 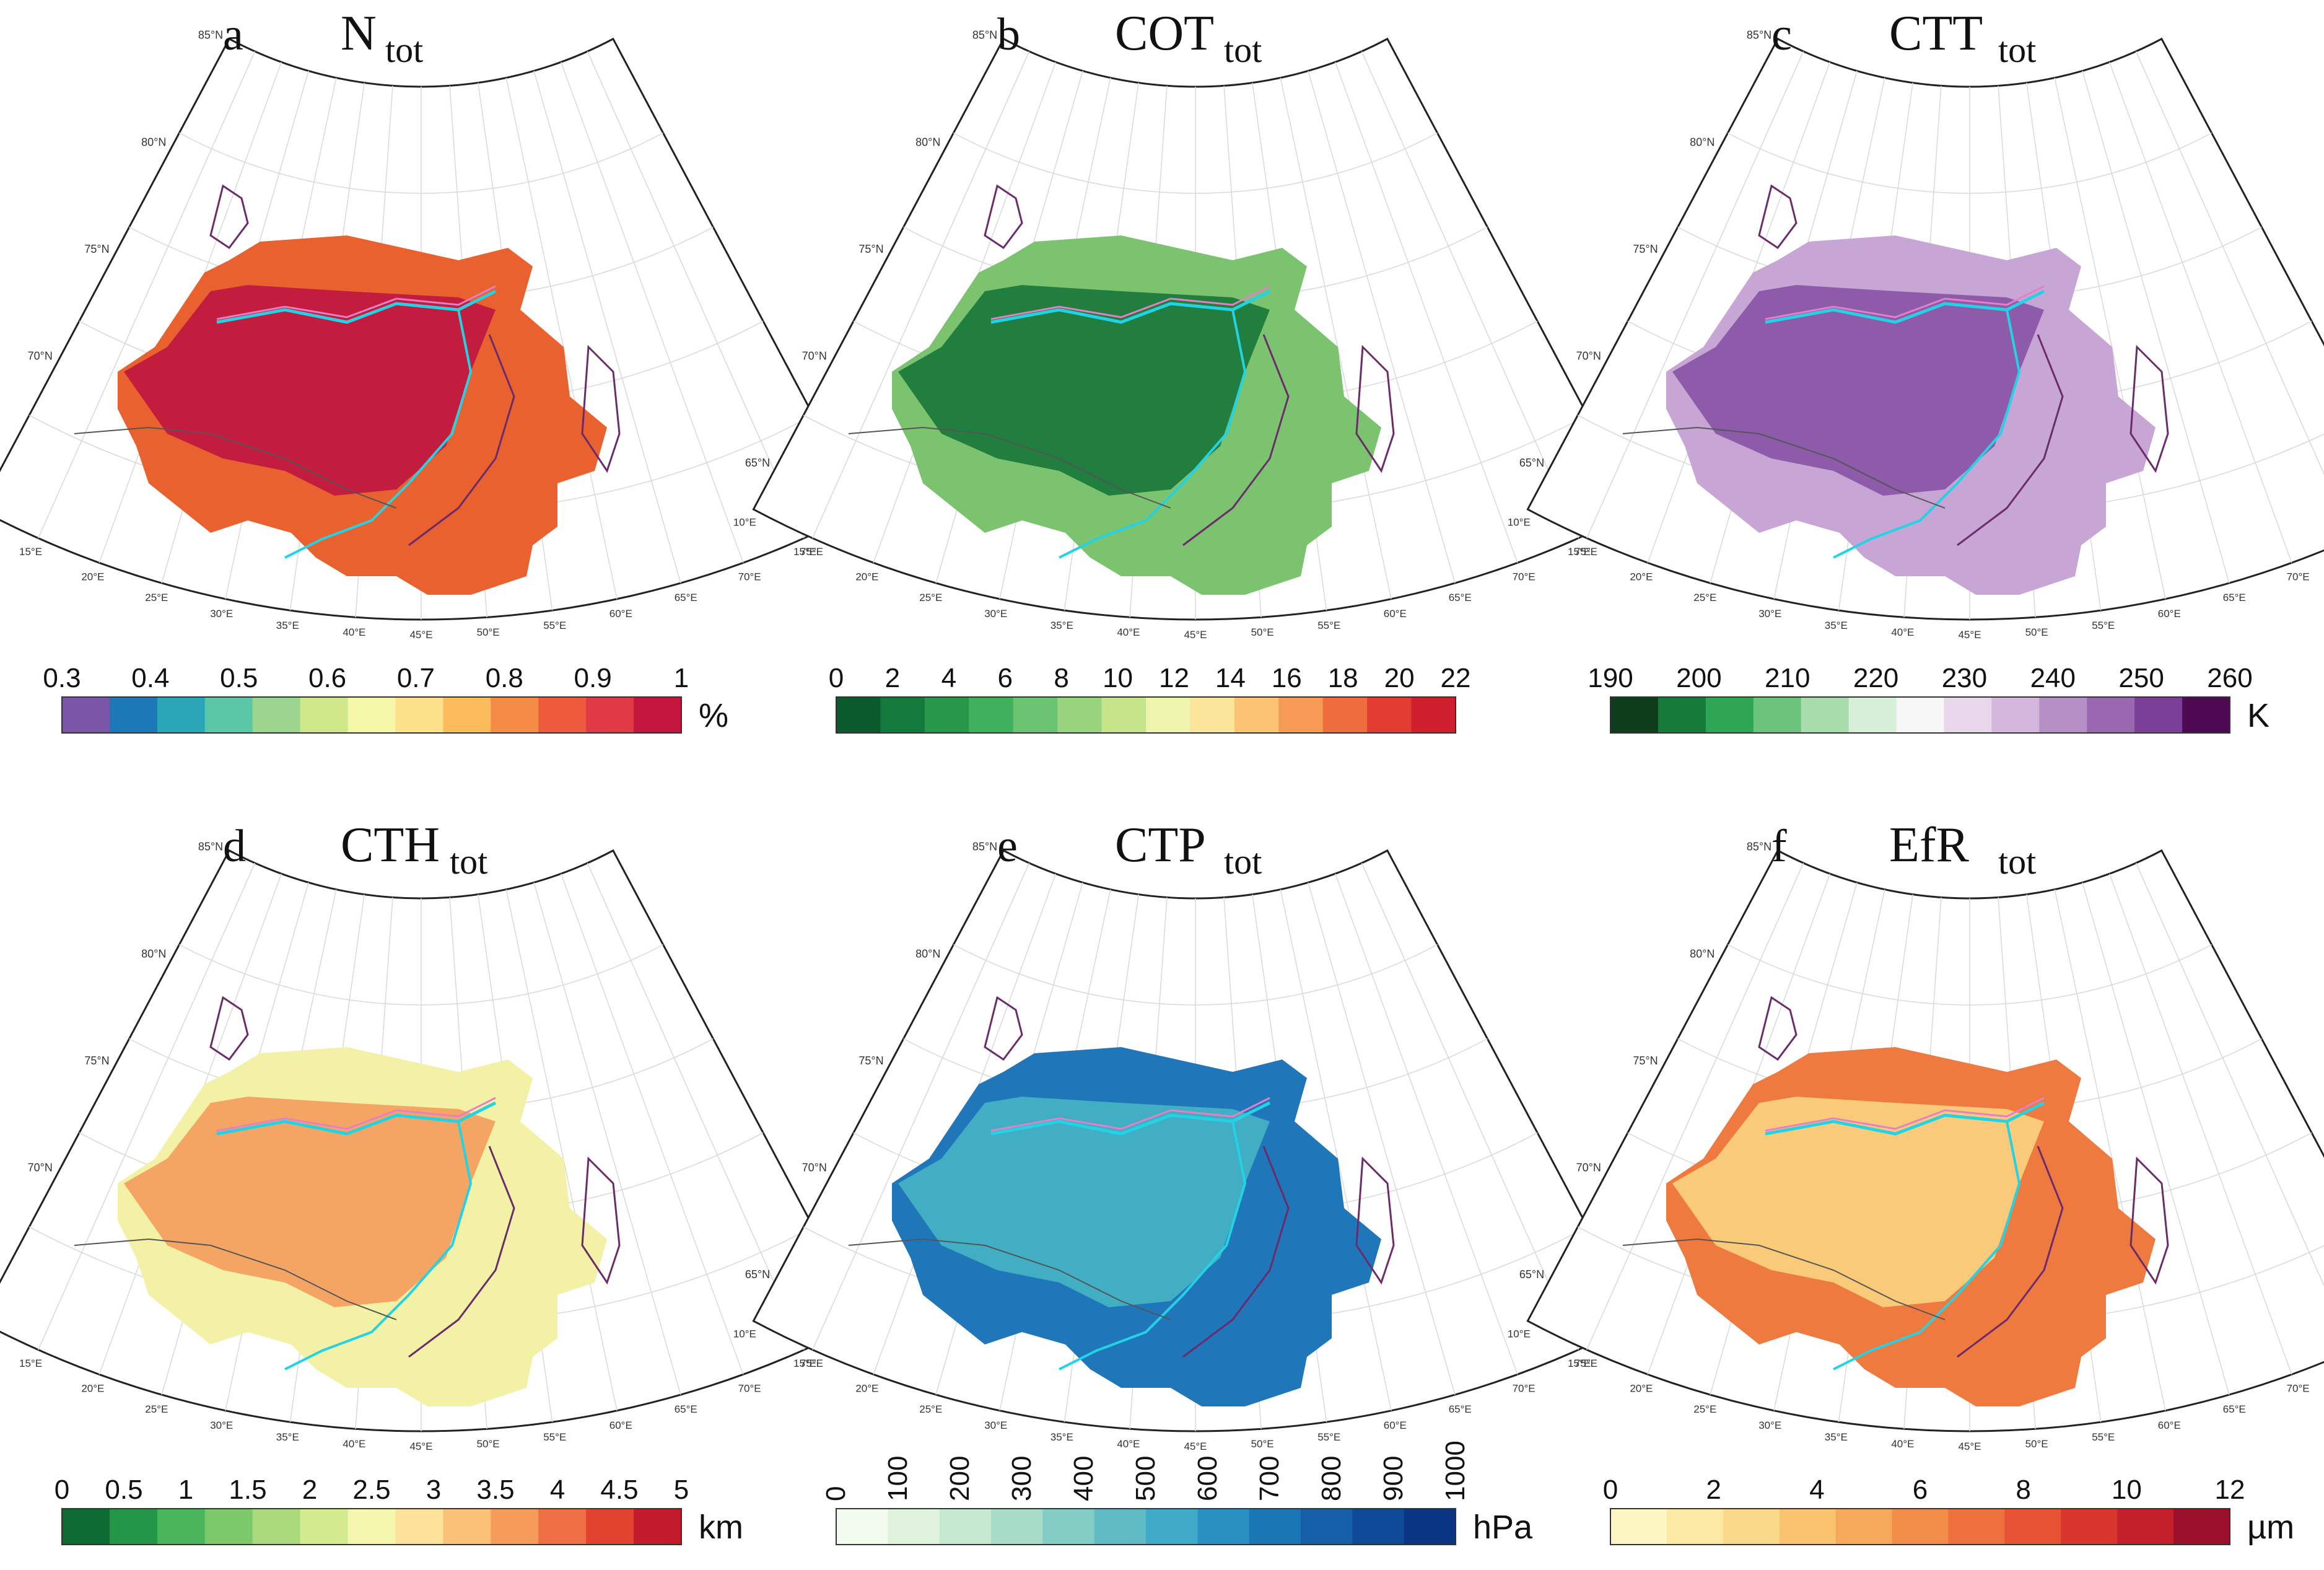 What do you see at coordinates (1146, 1478) in the screenshot?
I see `colorbar-tick-label: 500` at bounding box center [1146, 1478].